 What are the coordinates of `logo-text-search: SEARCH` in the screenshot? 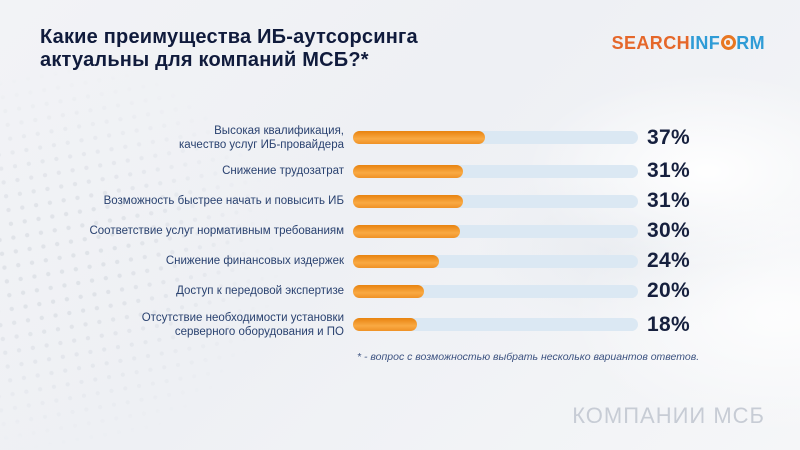 It's located at (650, 43).